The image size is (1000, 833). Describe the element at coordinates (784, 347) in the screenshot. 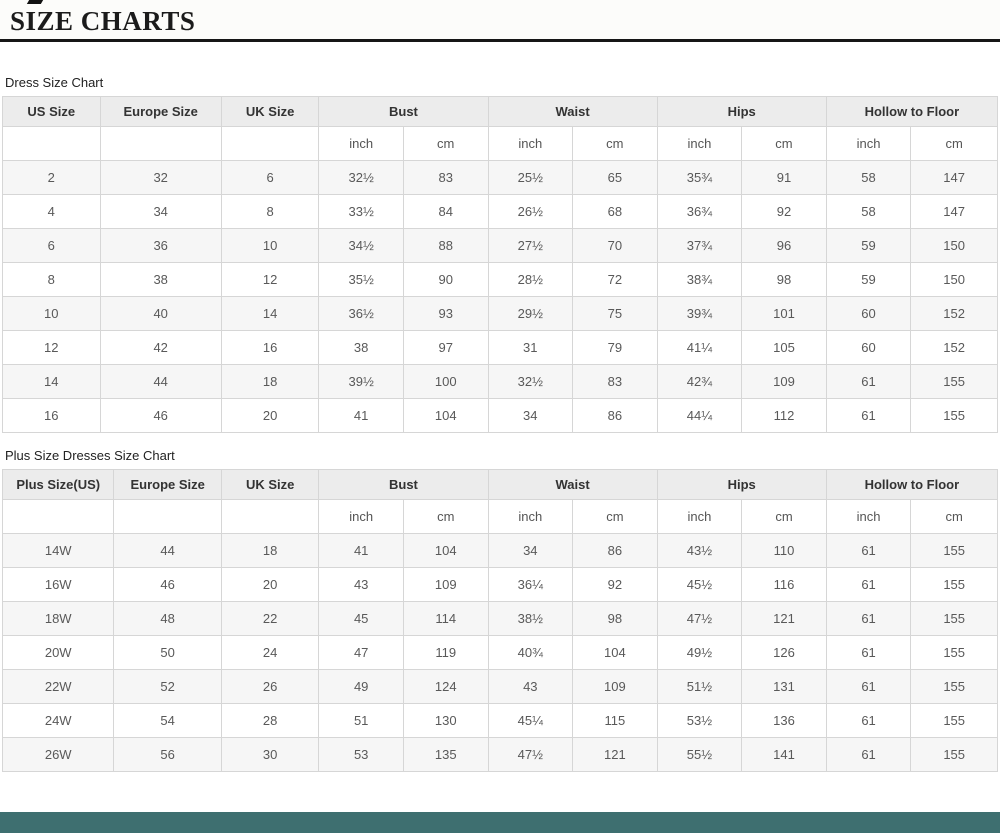

I see `table-cell: 105` at that location.